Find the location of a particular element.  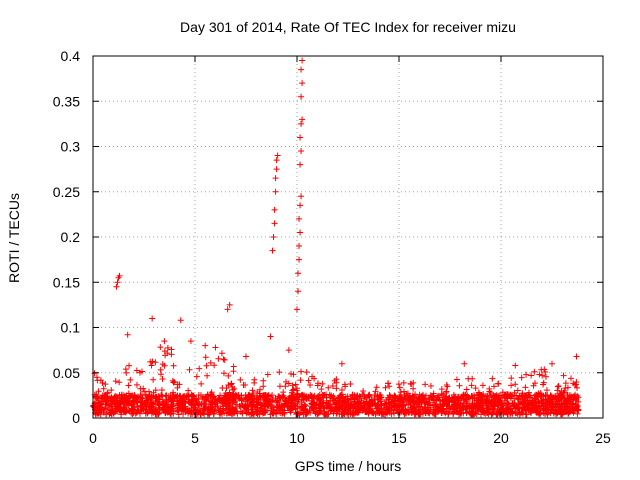

y-tick-label: 0 is located at coordinates (76, 418).